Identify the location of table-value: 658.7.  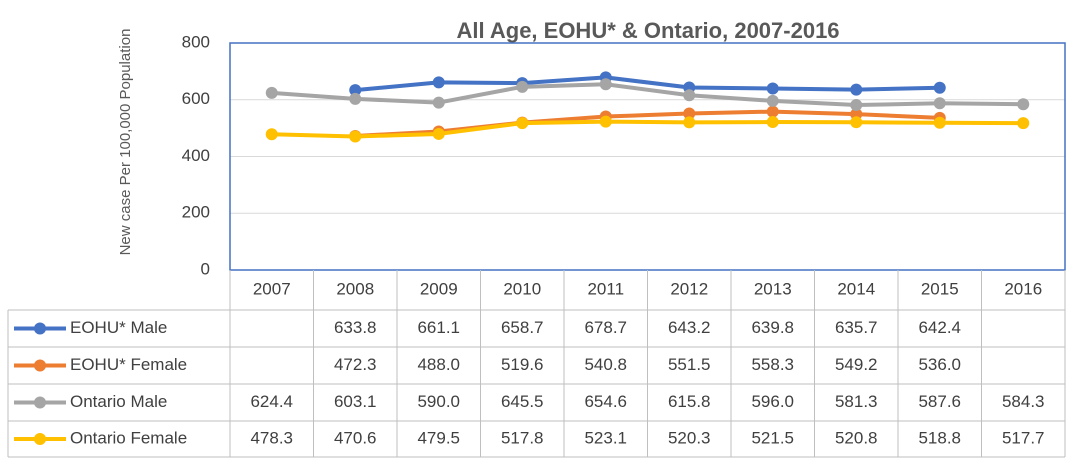
(522, 327).